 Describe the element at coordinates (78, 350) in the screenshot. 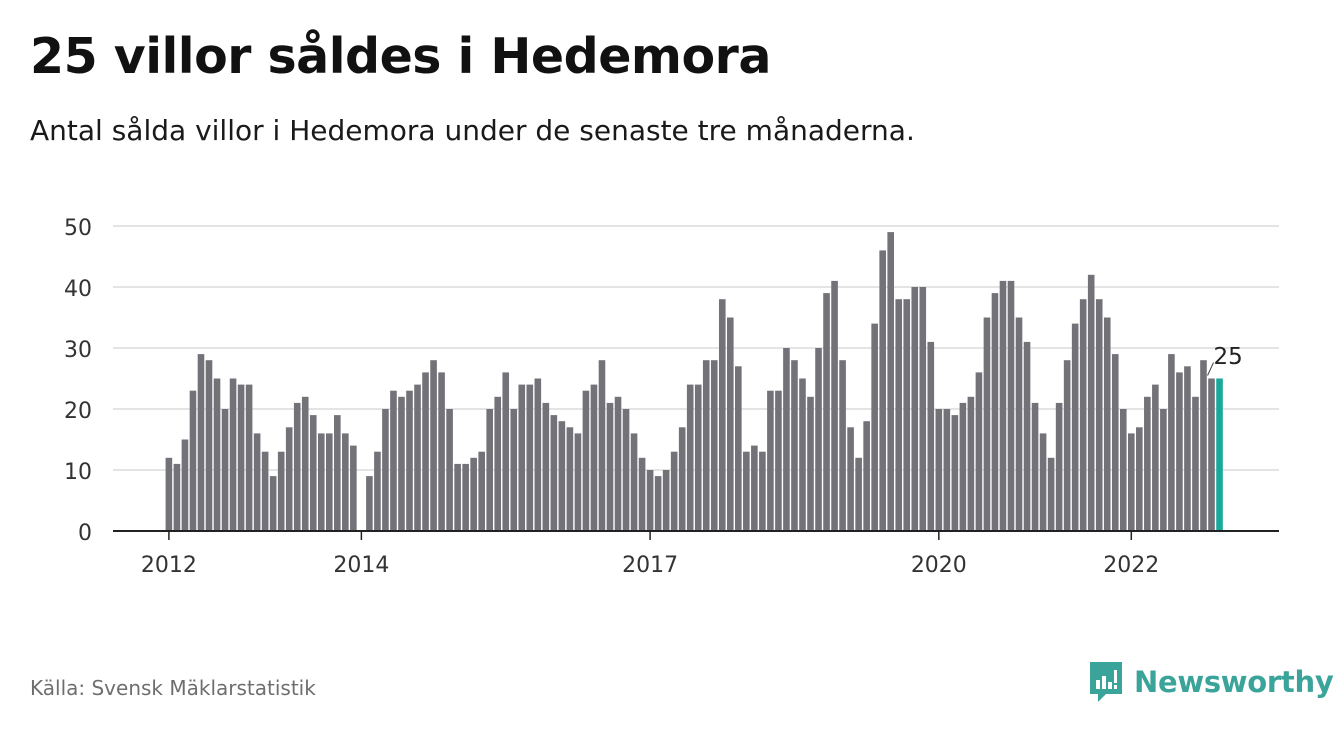

I see `y-tick-label: 30` at that location.